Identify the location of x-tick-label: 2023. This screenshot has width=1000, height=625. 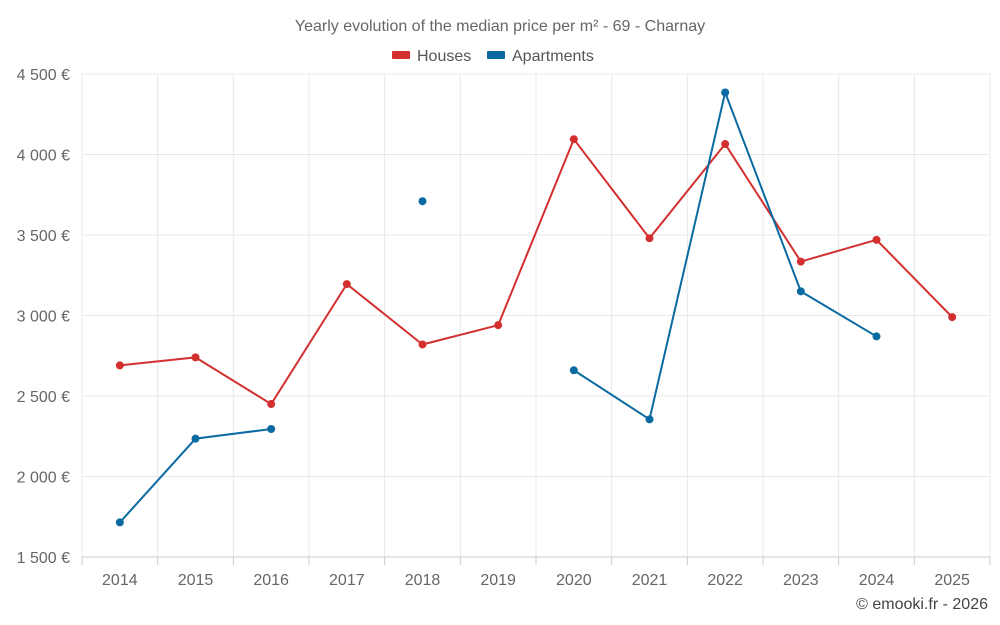
(801, 580).